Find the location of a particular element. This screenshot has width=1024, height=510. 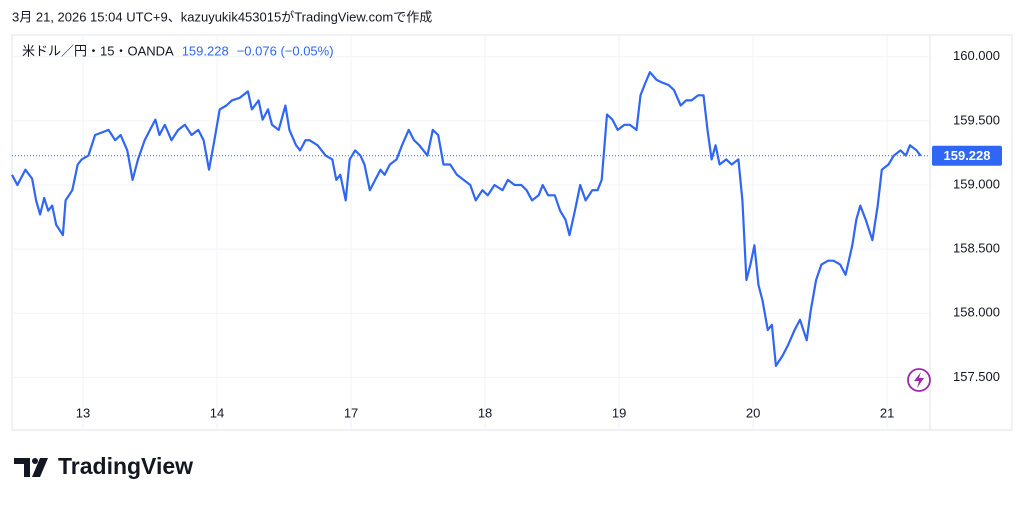

y-tick-label: 160.000 is located at coordinates (976, 55).